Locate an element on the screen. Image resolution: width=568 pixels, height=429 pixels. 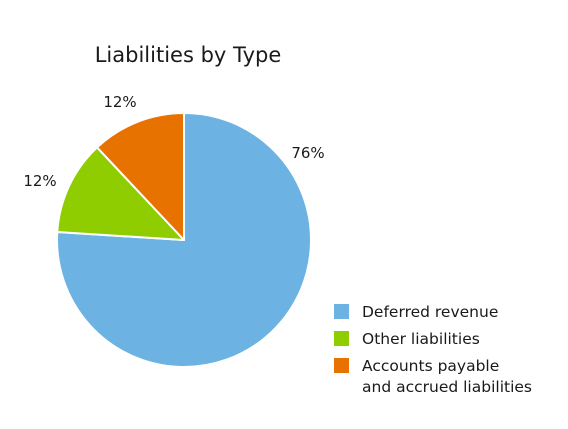
legend-label-2-line-1: and accrued liabilities is located at coordinates (447, 387).